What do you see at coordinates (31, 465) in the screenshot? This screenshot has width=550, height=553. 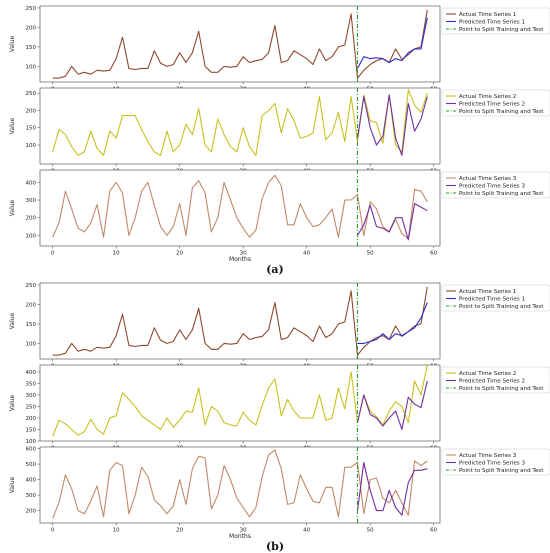 I see `y-tick-label: 500` at bounding box center [31, 465].